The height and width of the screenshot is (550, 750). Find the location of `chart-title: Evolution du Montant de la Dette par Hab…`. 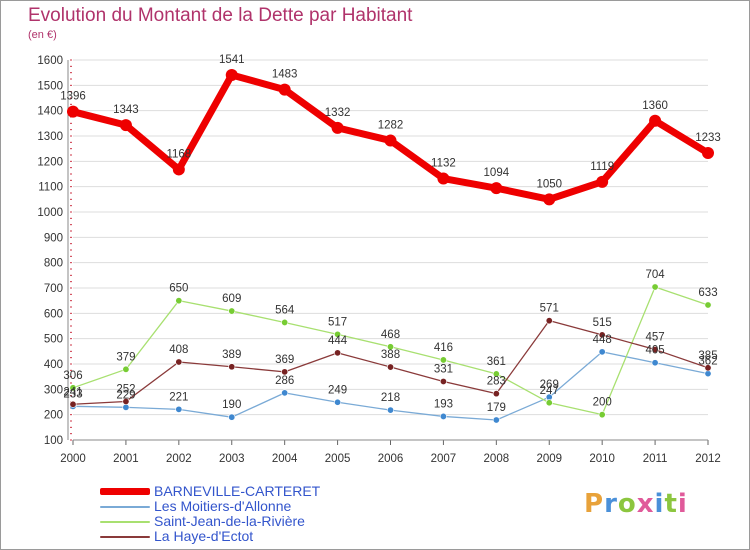

chart-title: Evolution du Montant de la Dette par Hab… is located at coordinates (220, 15).